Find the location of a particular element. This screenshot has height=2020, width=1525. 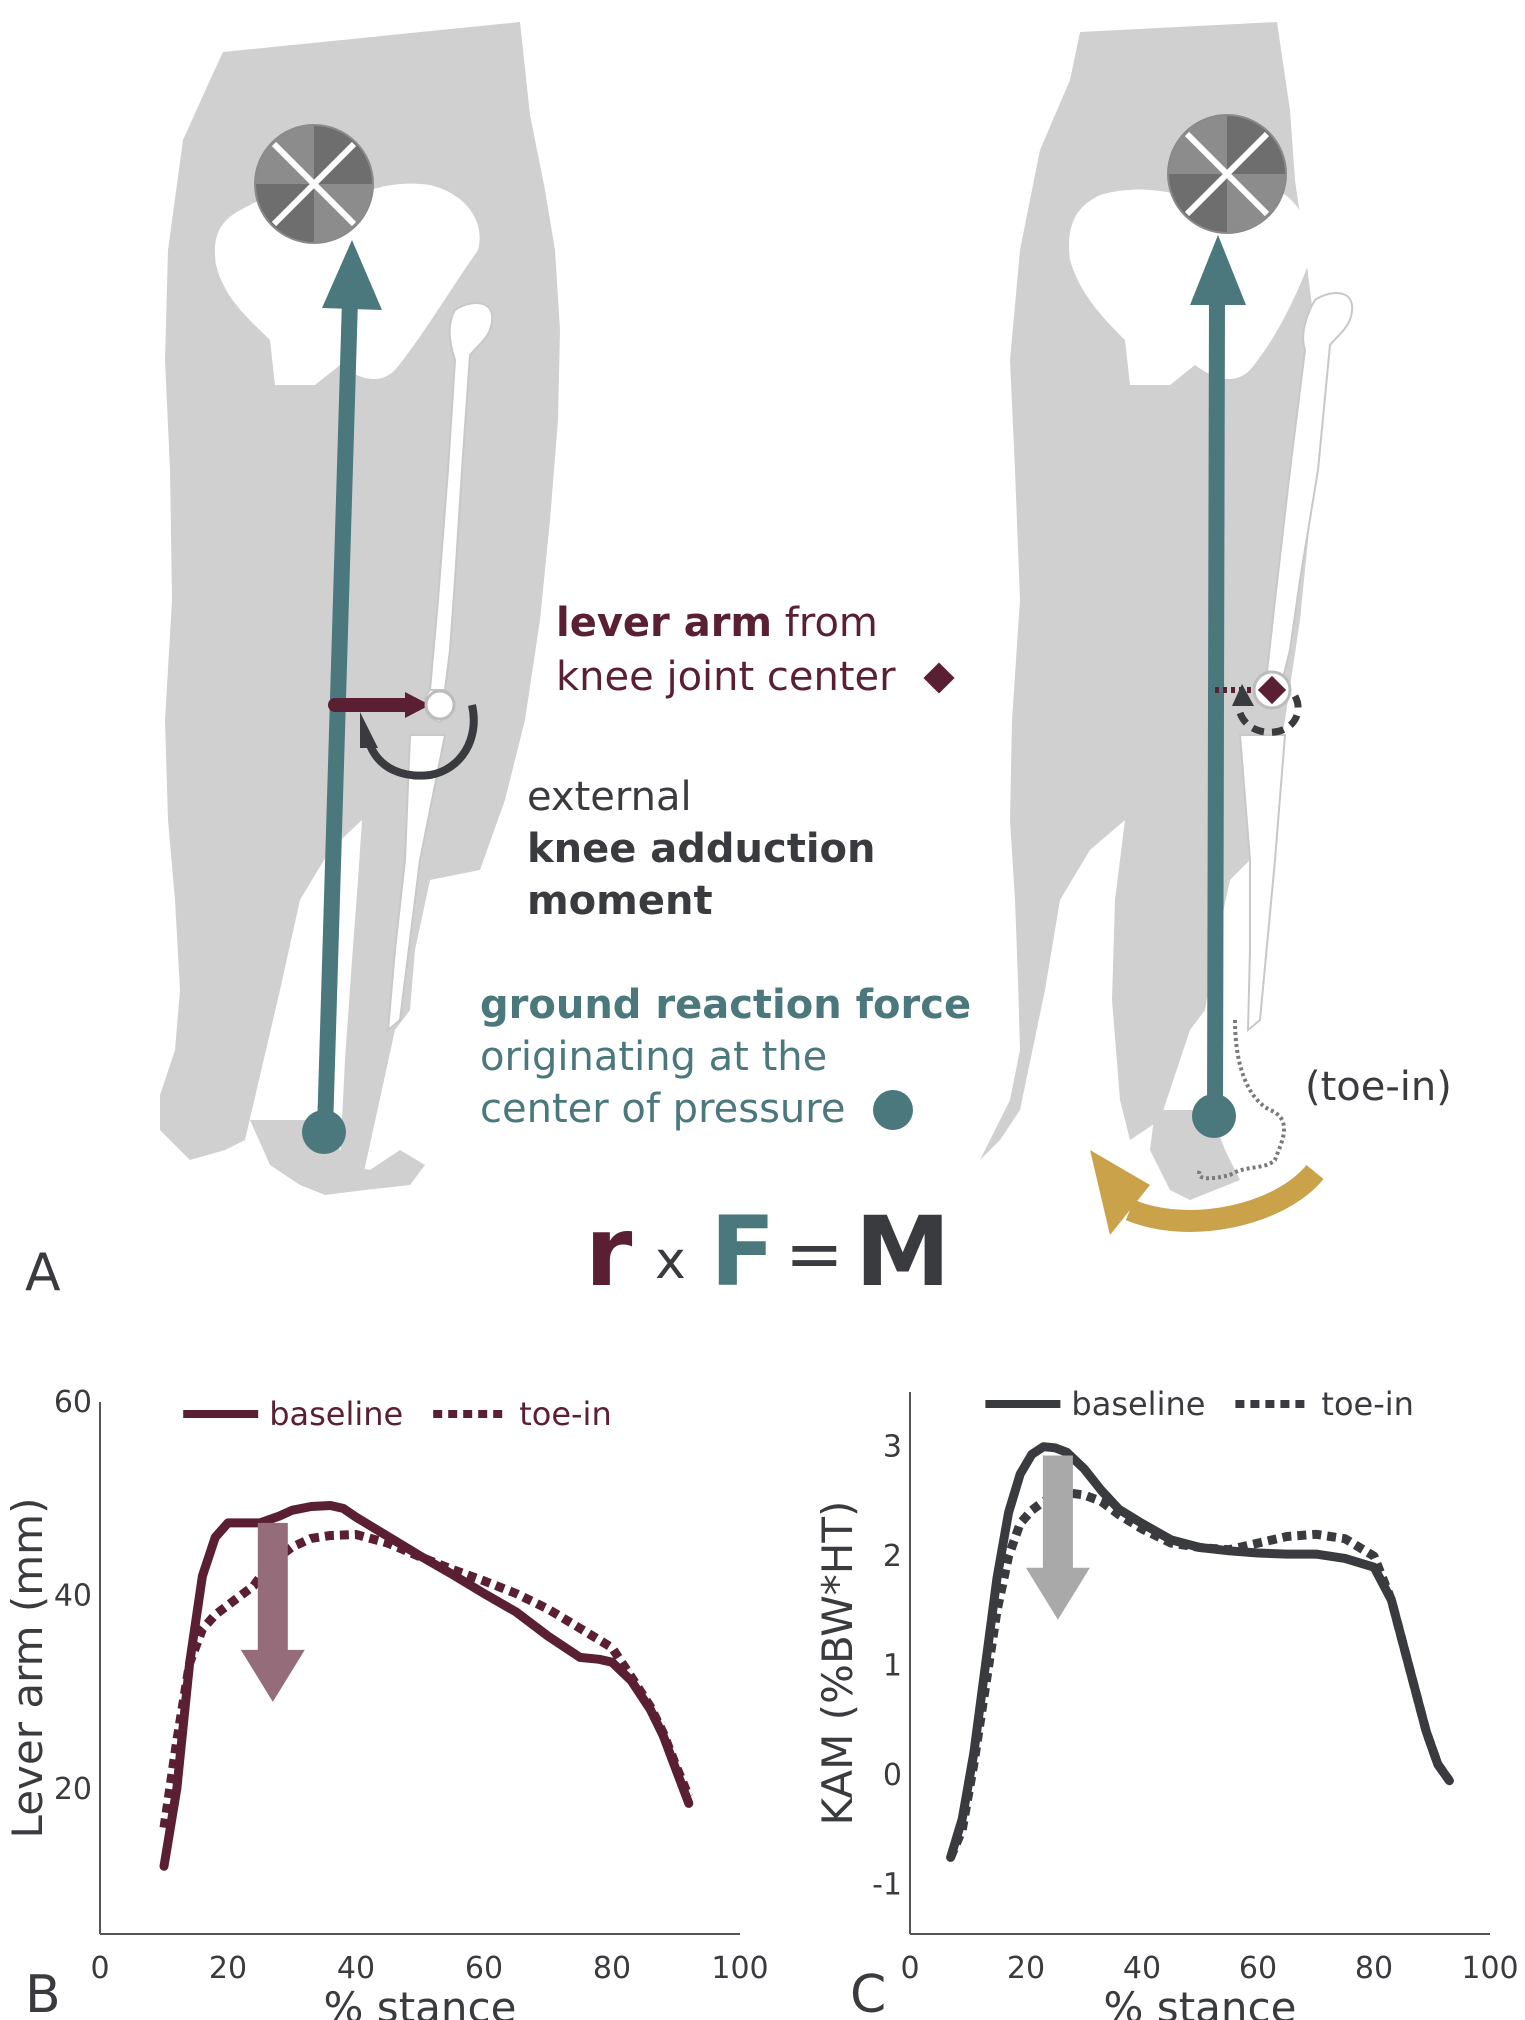

moment-line2: knee adduction is located at coordinates (701, 849).